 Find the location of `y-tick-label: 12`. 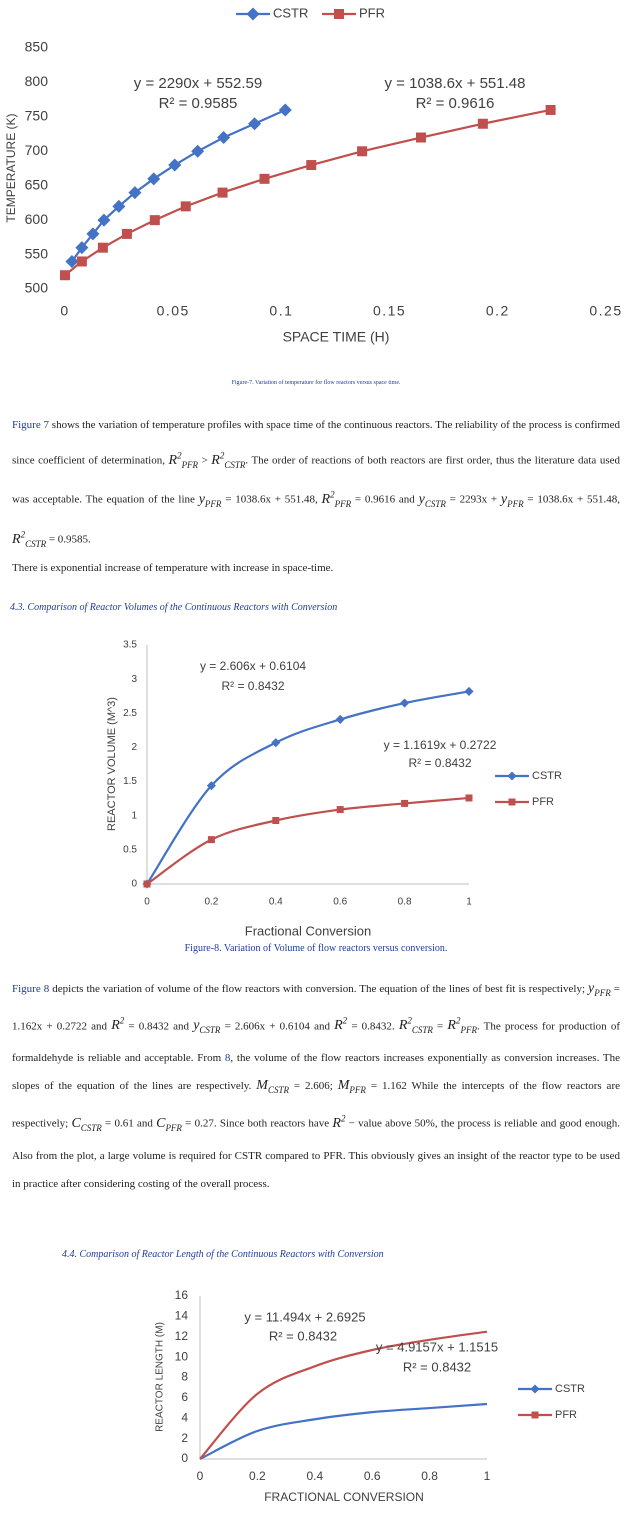

y-tick-label: 12 is located at coordinates (182, 1336).